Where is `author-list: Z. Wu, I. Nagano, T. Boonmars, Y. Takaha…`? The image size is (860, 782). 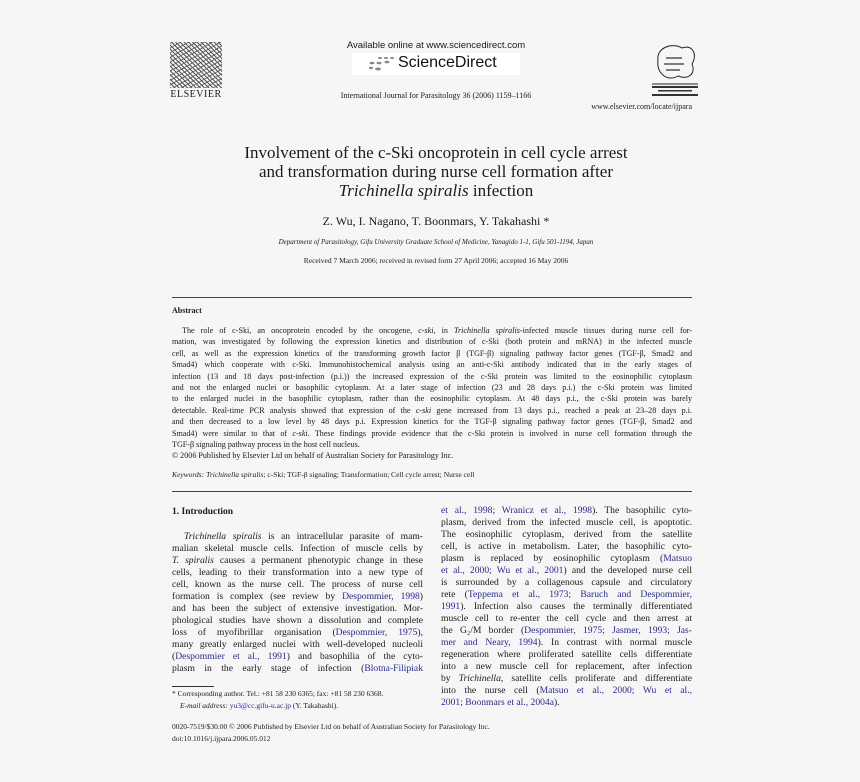 author-list: Z. Wu, I. Nagano, T. Boonmars, Y. Takaha… is located at coordinates (436, 221).